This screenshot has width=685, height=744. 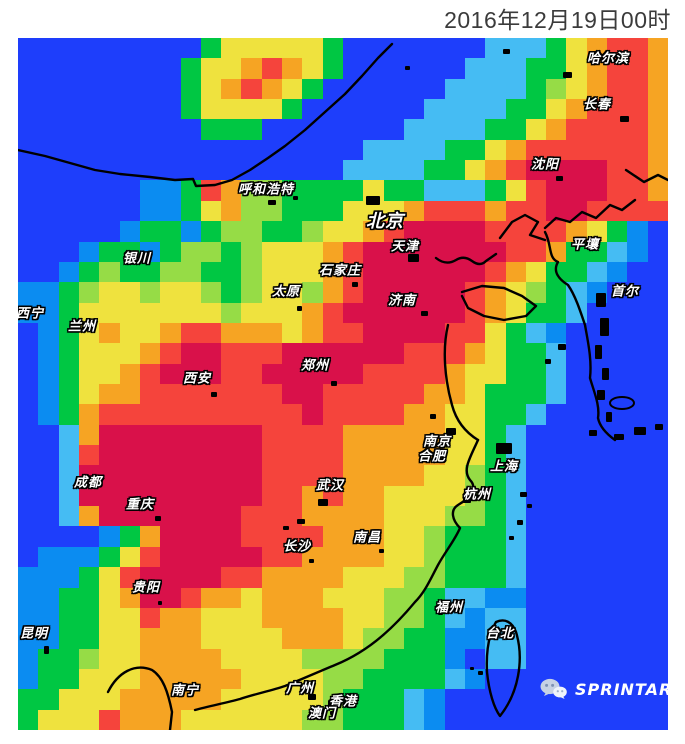 I want to click on city-label: 郑州, so click(x=315, y=366).